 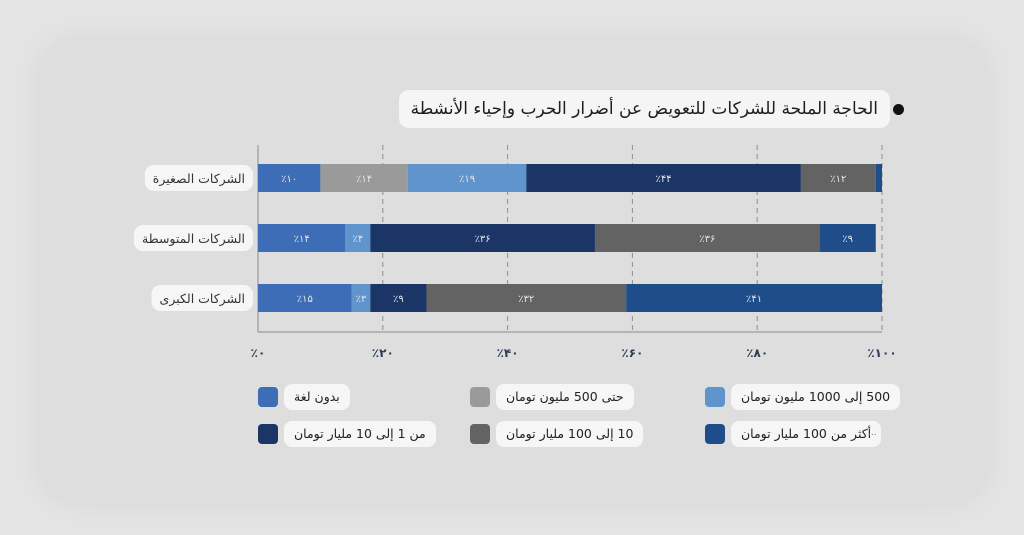 What do you see at coordinates (816, 397) in the screenshot?
I see `legend-label: 500 إلى 1000 مليون تومان` at bounding box center [816, 397].